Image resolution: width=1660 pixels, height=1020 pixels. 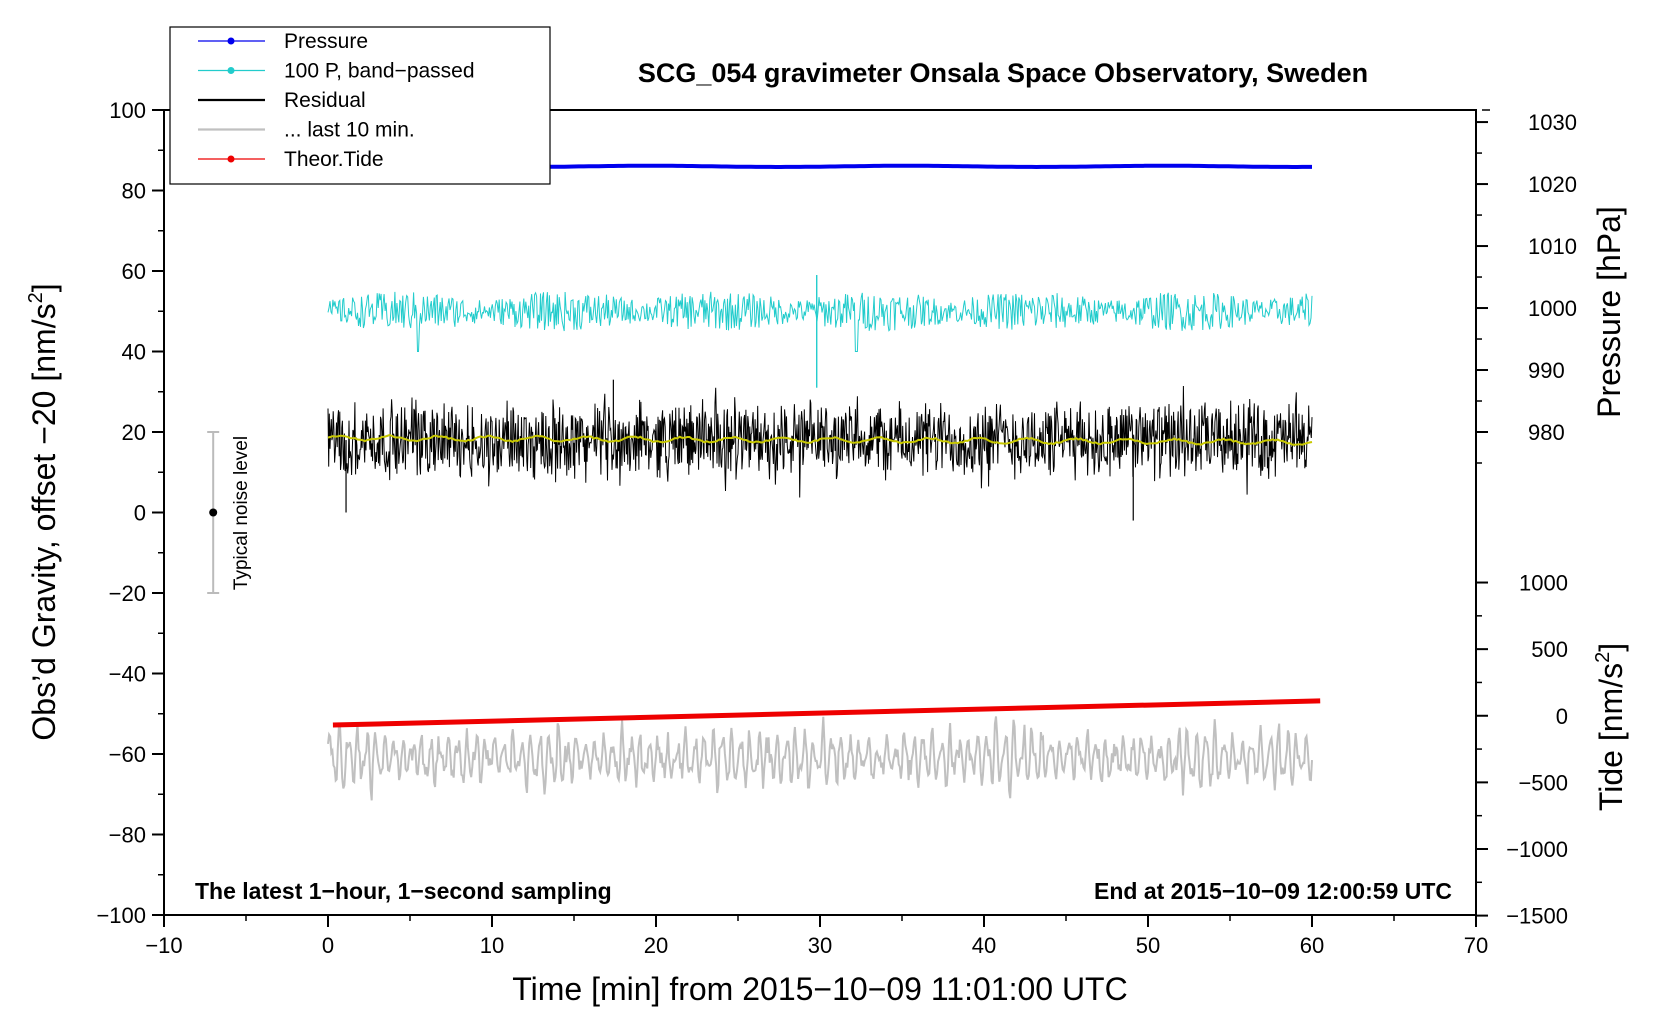 What do you see at coordinates (121, 915) in the screenshot?
I see `y-tick-label: −100` at bounding box center [121, 915].